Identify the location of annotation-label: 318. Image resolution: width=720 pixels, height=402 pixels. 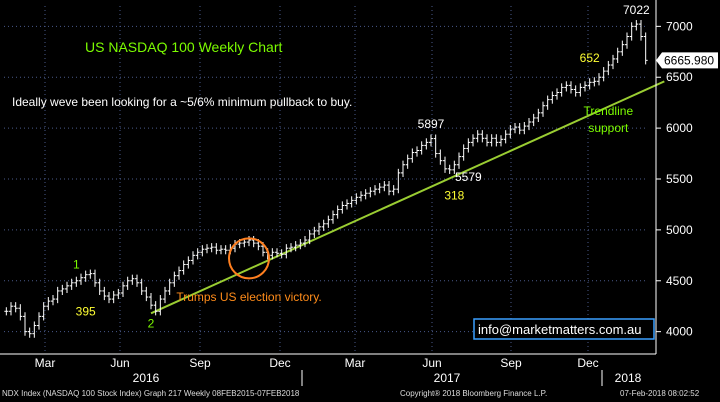
(454, 195).